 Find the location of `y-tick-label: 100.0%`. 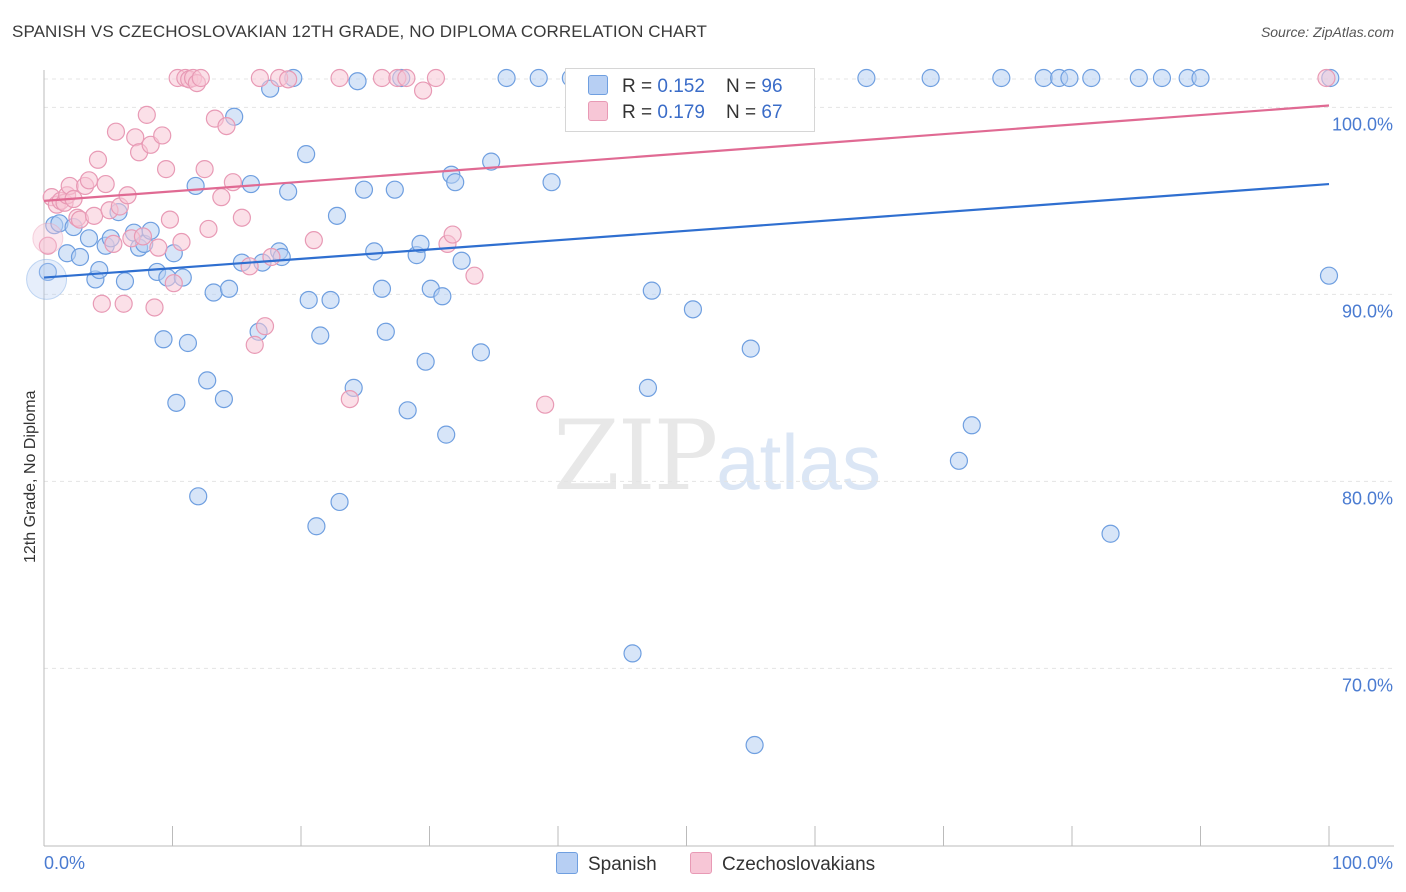

y-tick-label: 100.0% is located at coordinates (1362, 124).